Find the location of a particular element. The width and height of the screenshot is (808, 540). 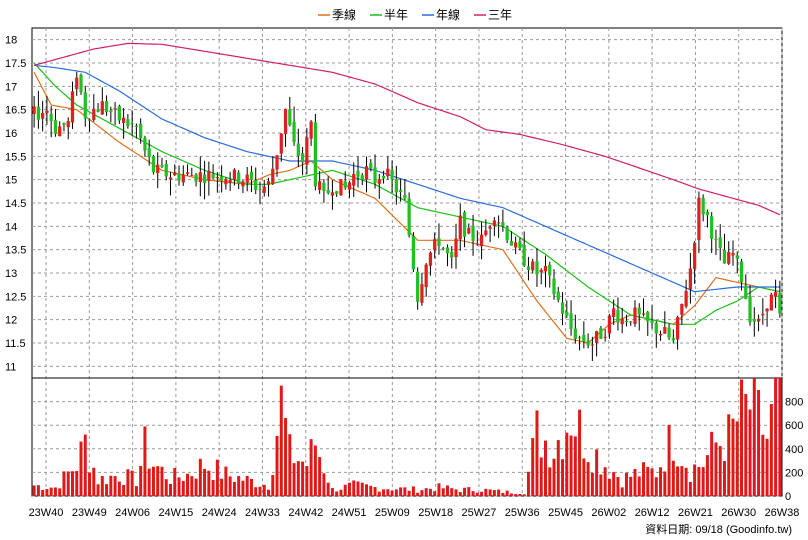

x-tick-label: 26W02 is located at coordinates (608, 513).